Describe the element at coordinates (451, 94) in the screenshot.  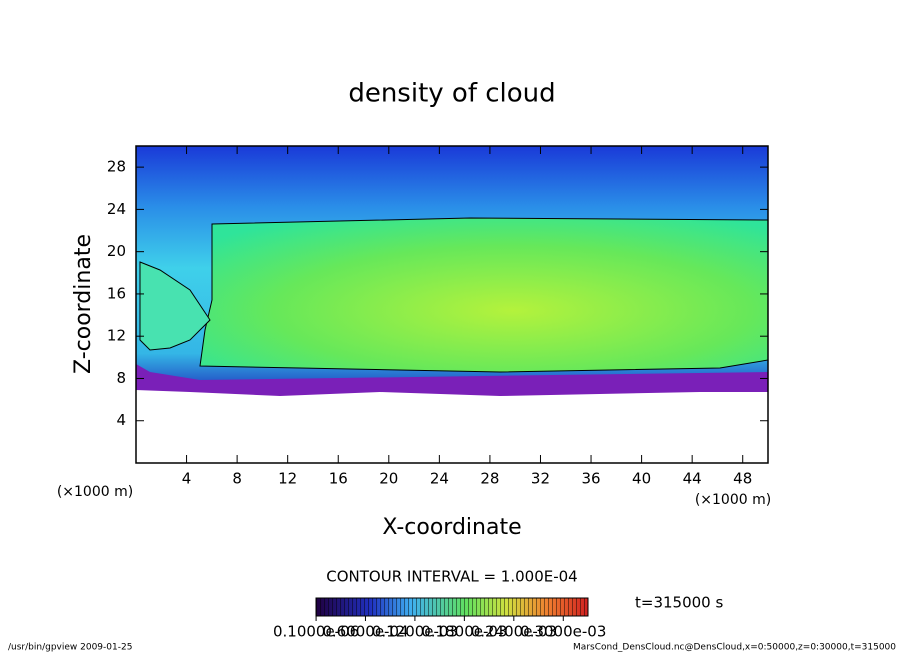
I see `chart-title: density of cloud` at that location.